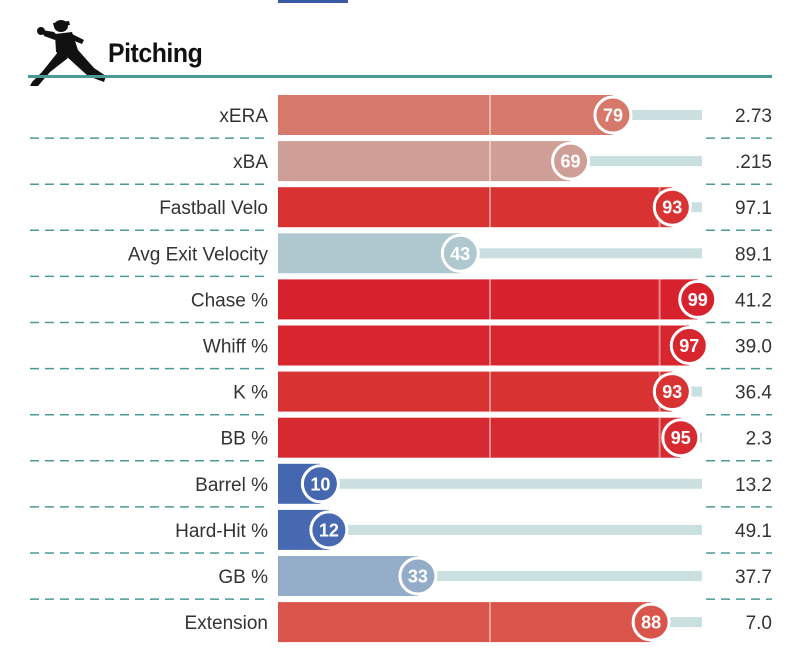 The width and height of the screenshot is (808, 658). I want to click on metric-row: 93 K % 36.4, so click(401, 389).